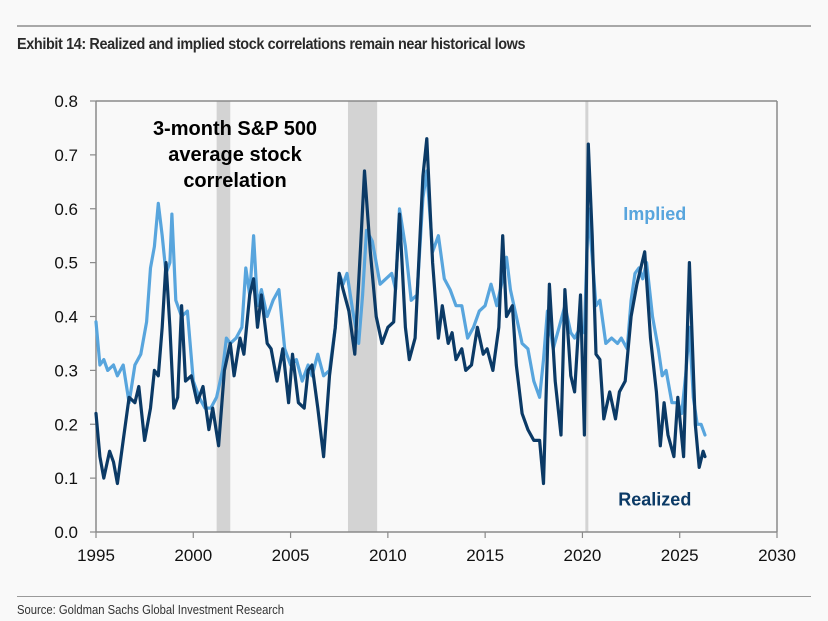 This screenshot has width=828, height=621. Describe the element at coordinates (485, 555) in the screenshot. I see `x-tick-label: 2015` at that location.